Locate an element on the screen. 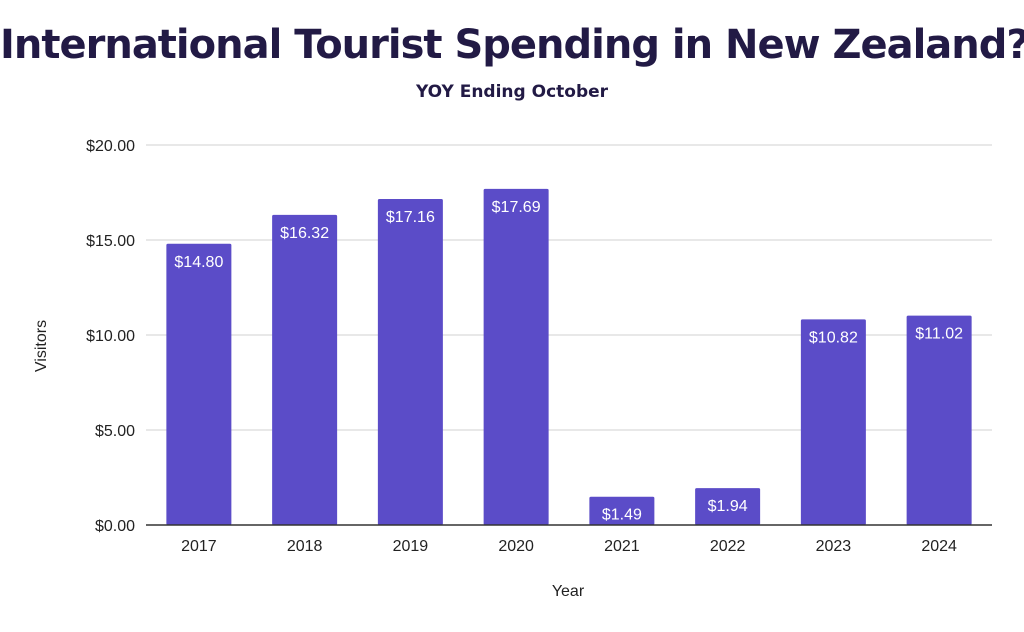 This screenshot has height=632, width=1024. bar-value-label: $1.94 is located at coordinates (728, 506).